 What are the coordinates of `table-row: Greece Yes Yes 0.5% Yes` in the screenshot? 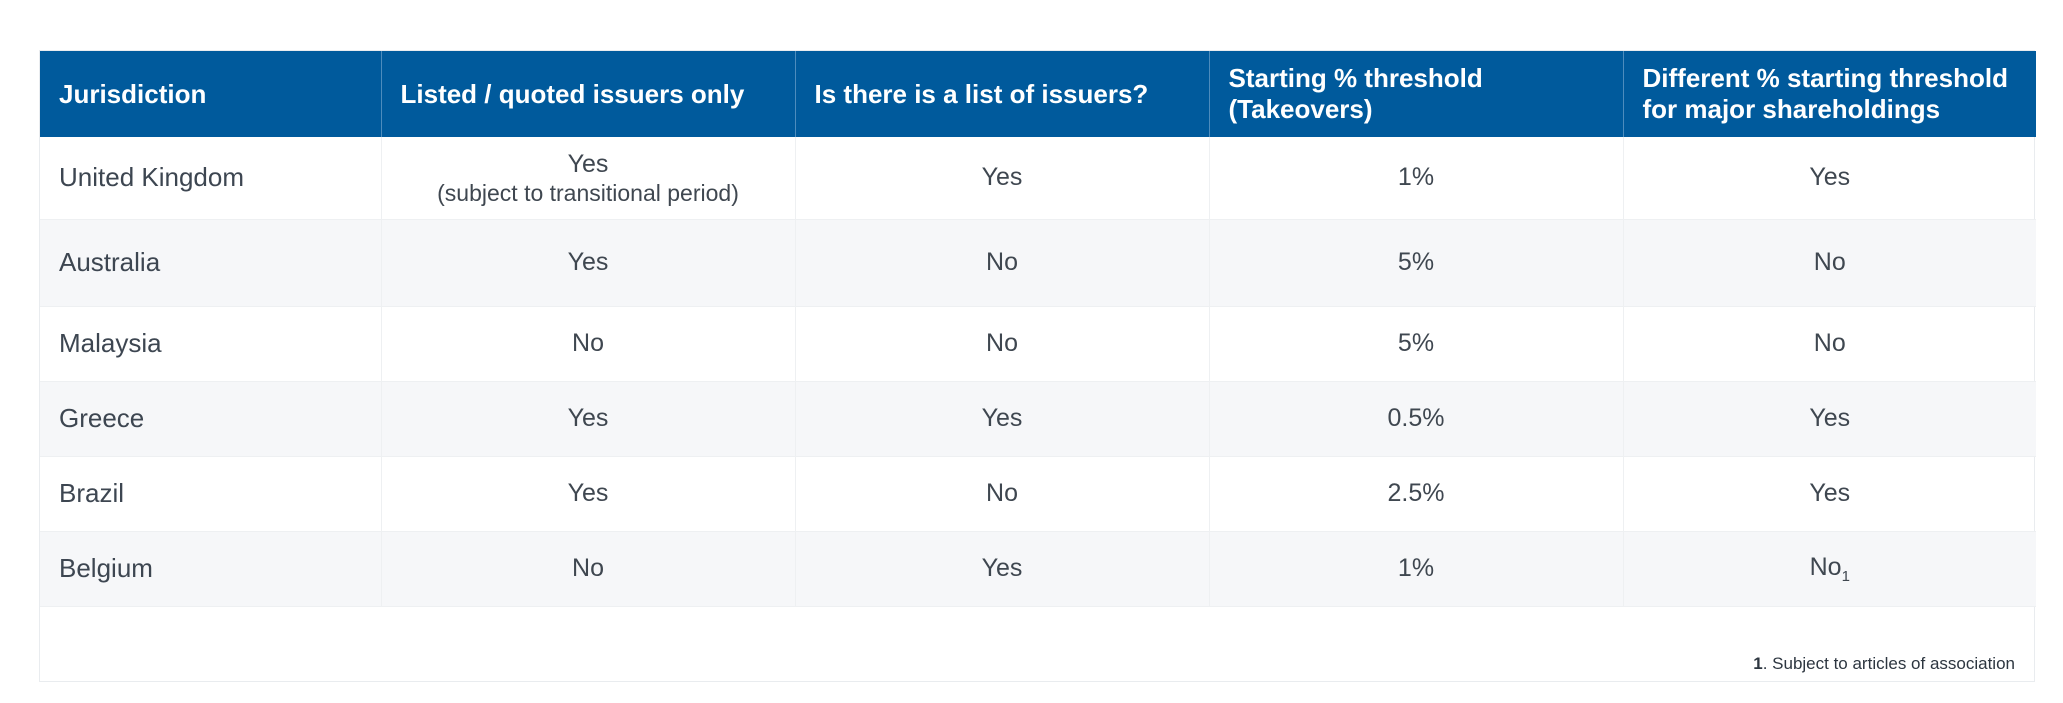 It's located at (1038, 419).